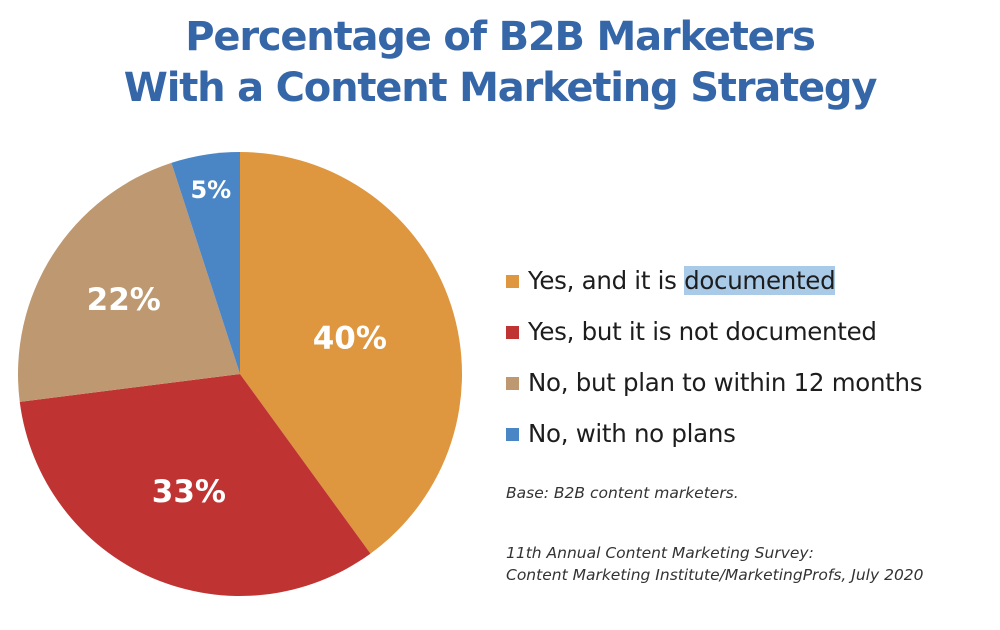 The height and width of the screenshot is (630, 1000). I want to click on source-line-1: 11th Annual Content Marketing Survey:, so click(660, 553).